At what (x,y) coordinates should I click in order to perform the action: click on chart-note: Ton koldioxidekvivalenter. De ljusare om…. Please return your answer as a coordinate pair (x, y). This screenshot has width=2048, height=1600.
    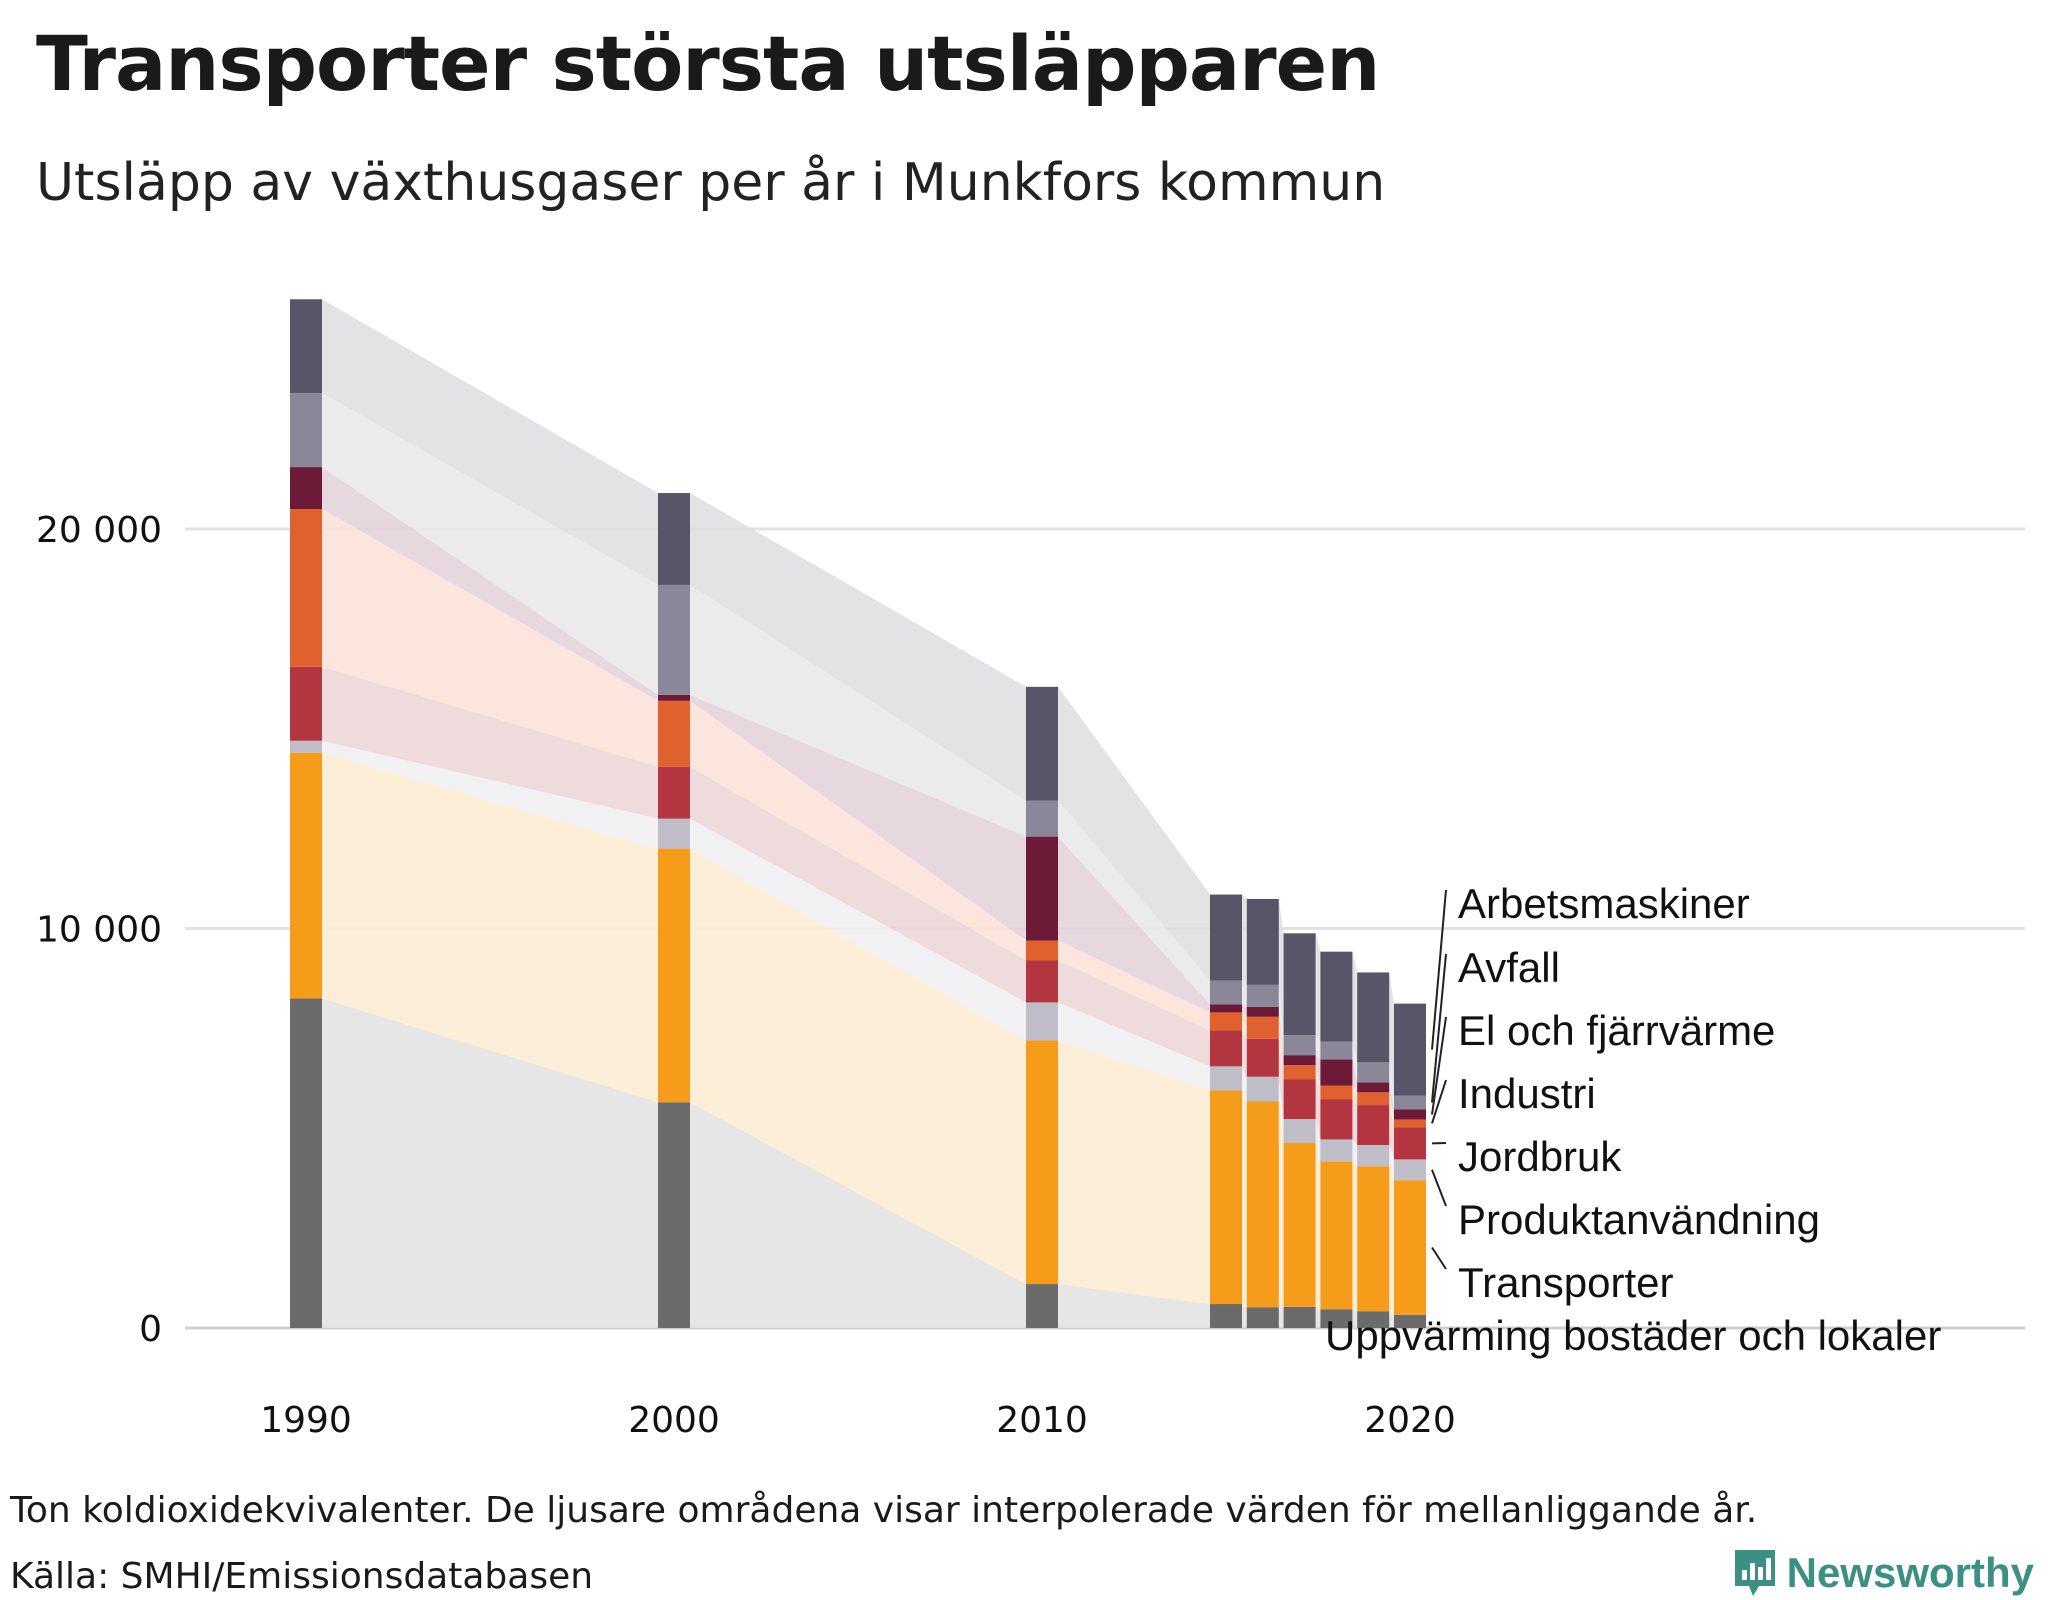
    Looking at the image, I should click on (884, 1510).